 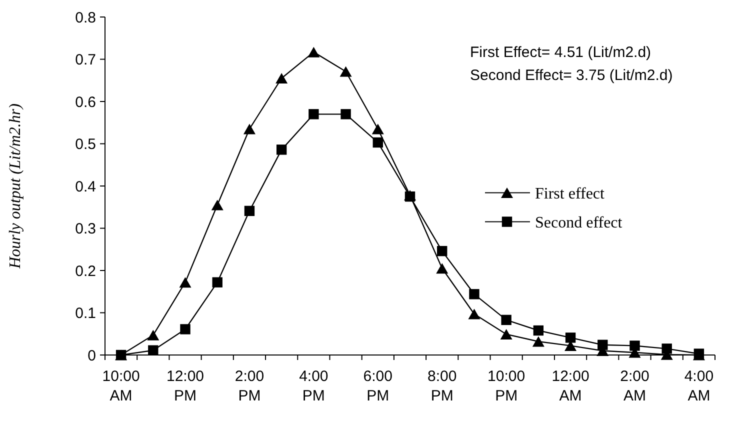 I want to click on x-tick-label: 8:00 PM, so click(x=442, y=386).